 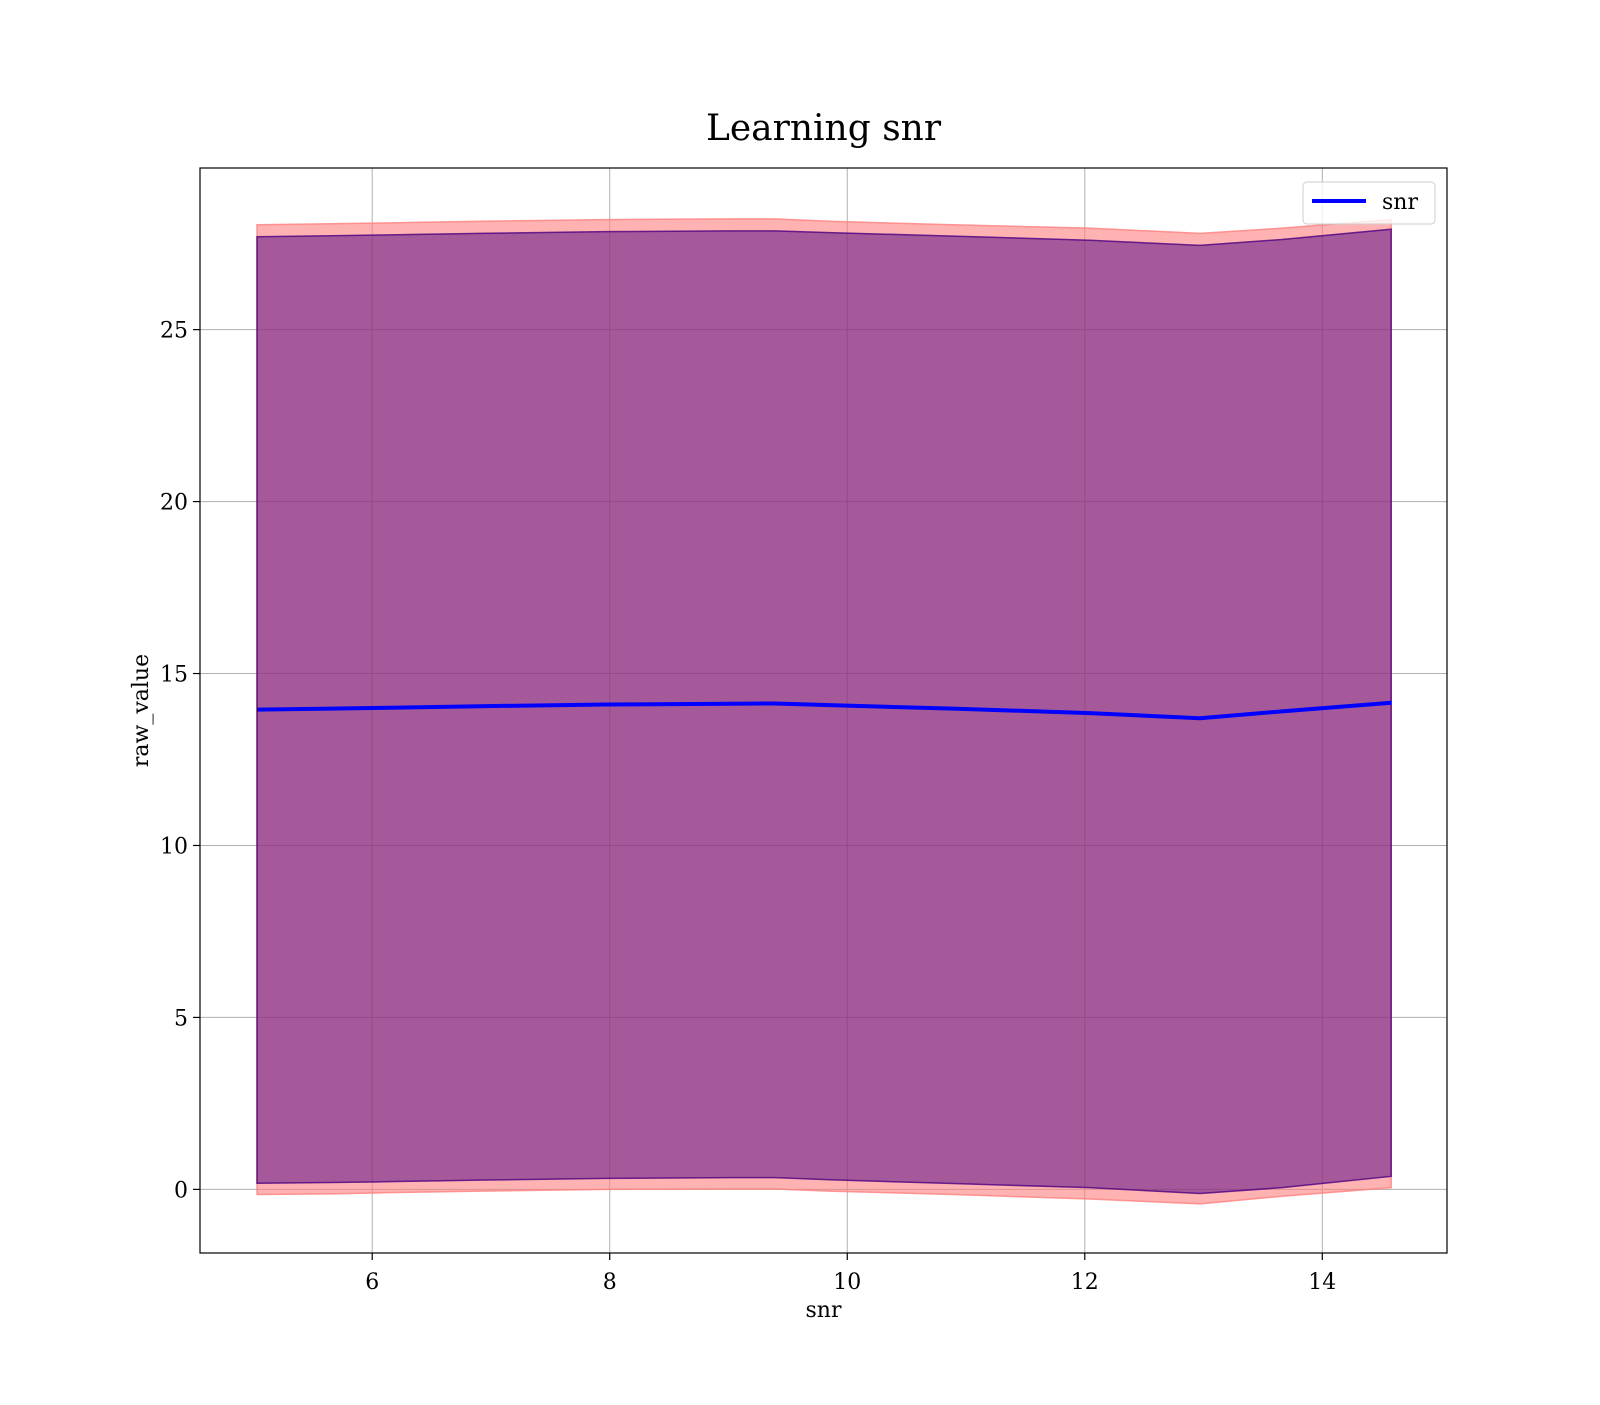 I want to click on series-line-snr, so click(x=824, y=710).